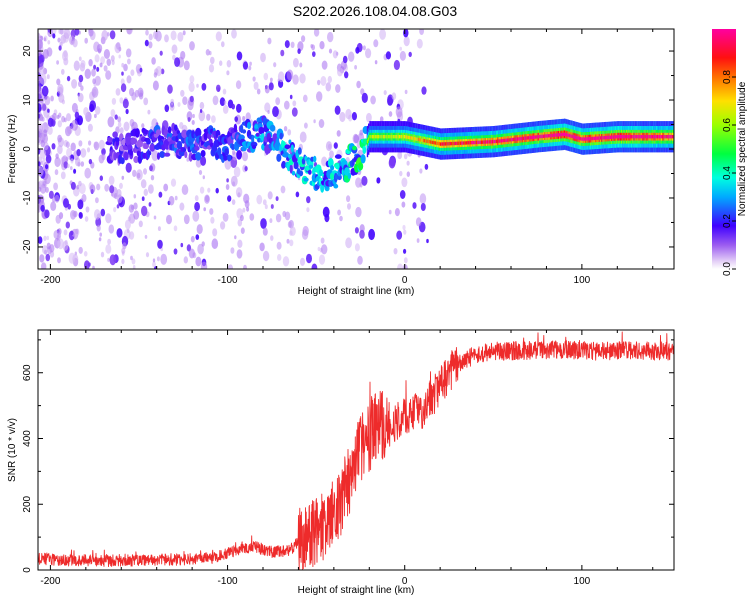 This screenshot has width=750, height=600. I want to click on x-tick-label: -200, so click(50, 581).